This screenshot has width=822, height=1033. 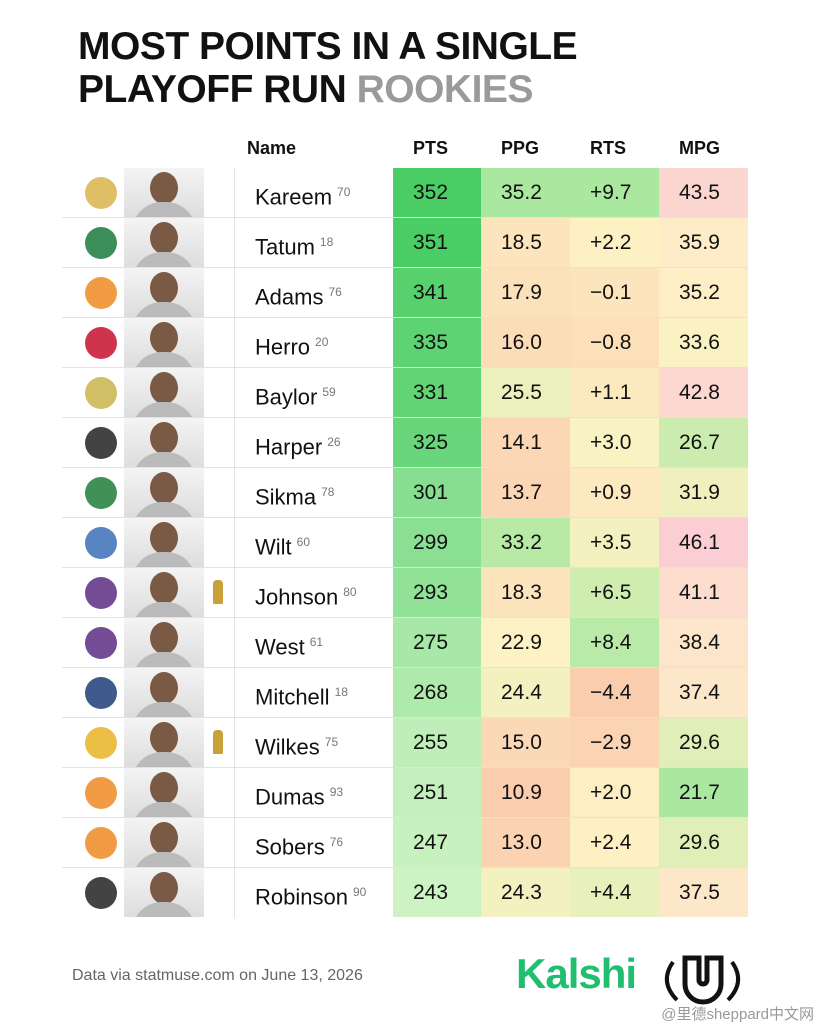 I want to click on stat-cell: 10.9, so click(x=525, y=792).